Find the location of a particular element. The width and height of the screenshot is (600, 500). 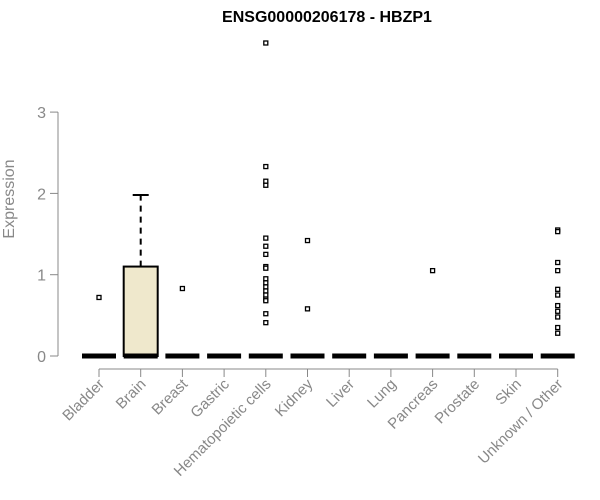

category-label: Brain is located at coordinates (131, 394).